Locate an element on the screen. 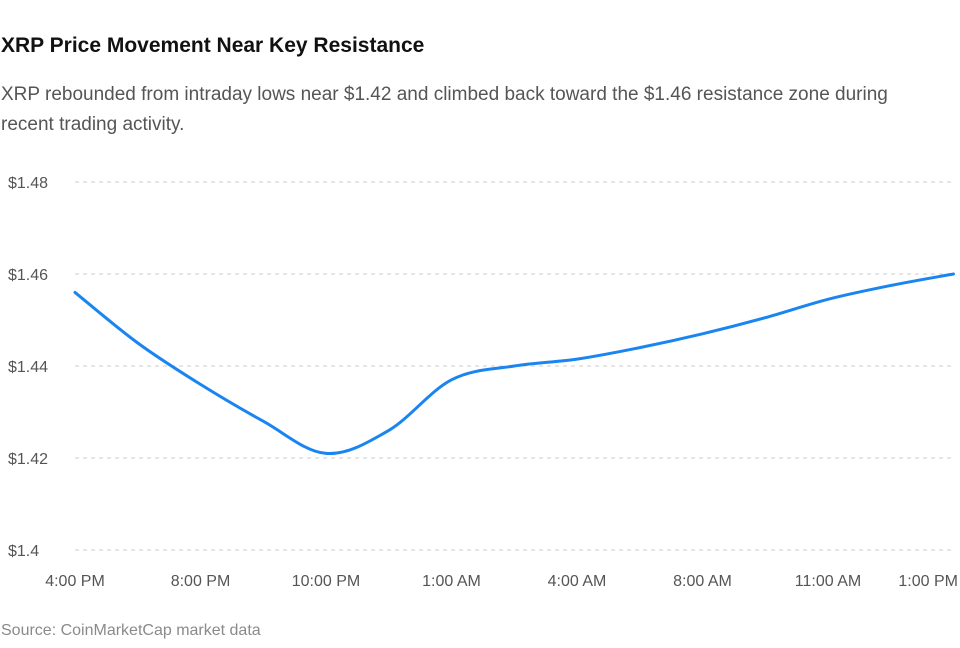 The width and height of the screenshot is (960, 648). x-tick-label: 1:00 PM is located at coordinates (928, 581).